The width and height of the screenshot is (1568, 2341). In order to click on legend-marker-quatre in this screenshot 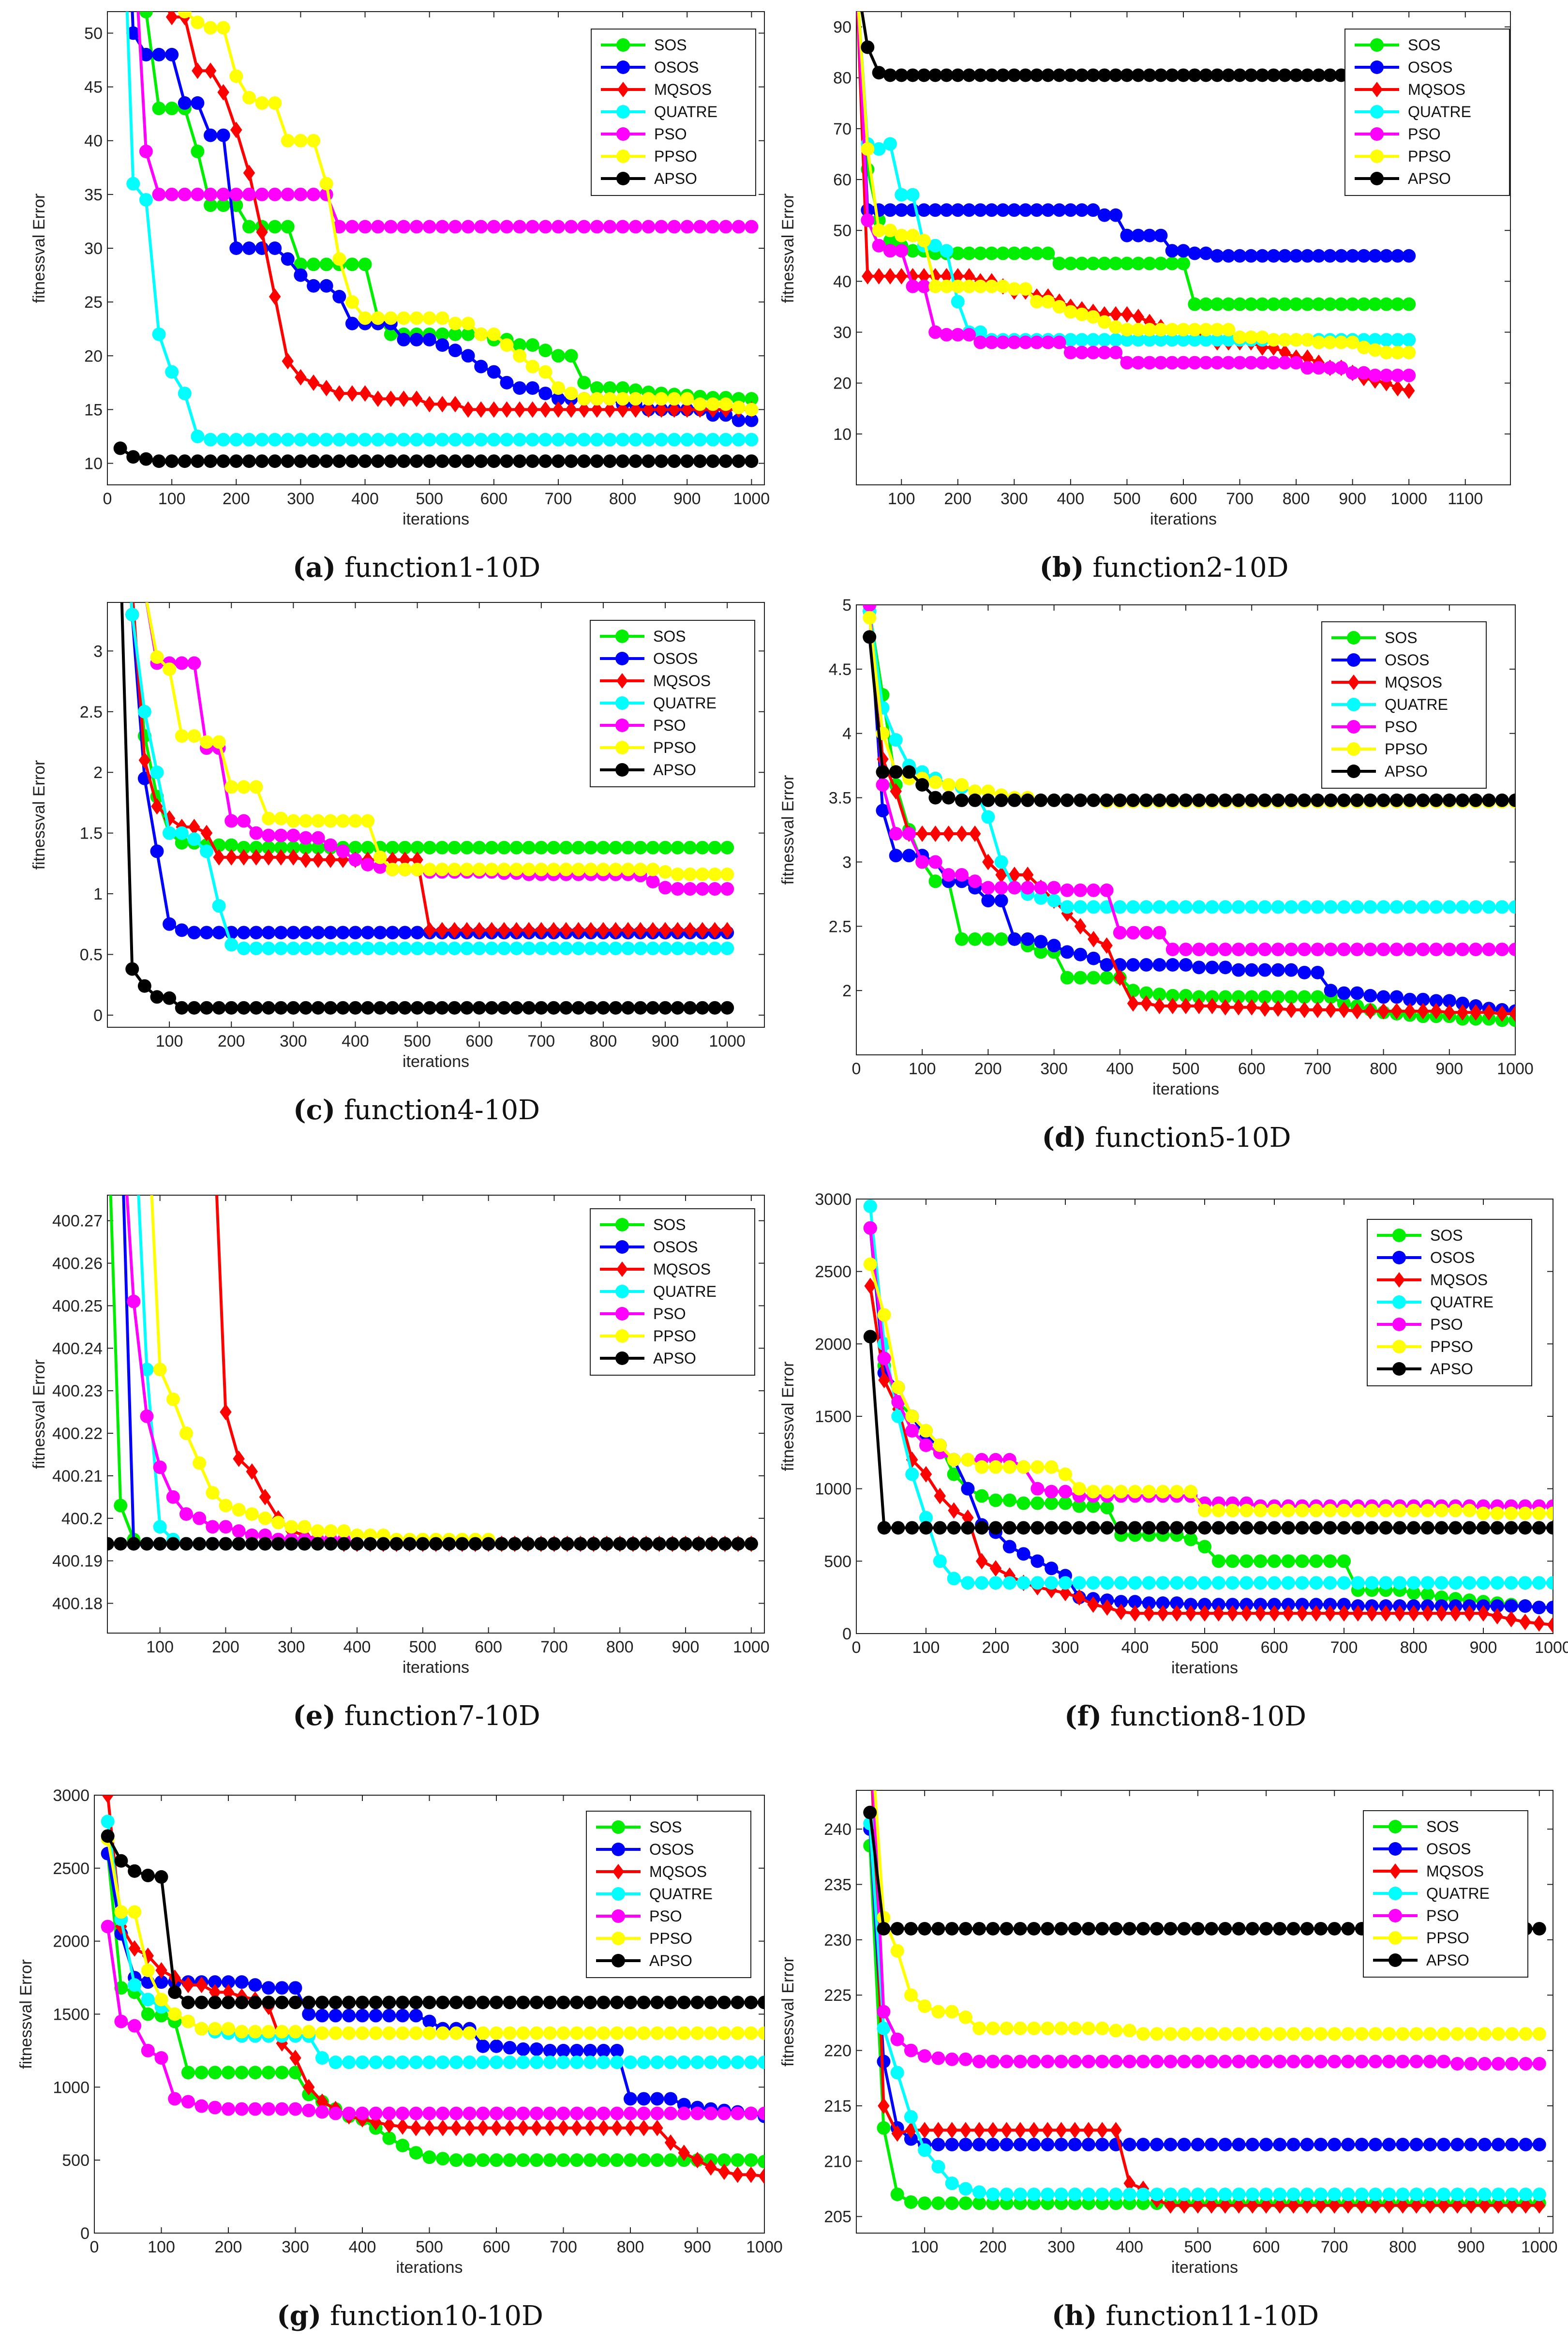, I will do `click(623, 112)`.